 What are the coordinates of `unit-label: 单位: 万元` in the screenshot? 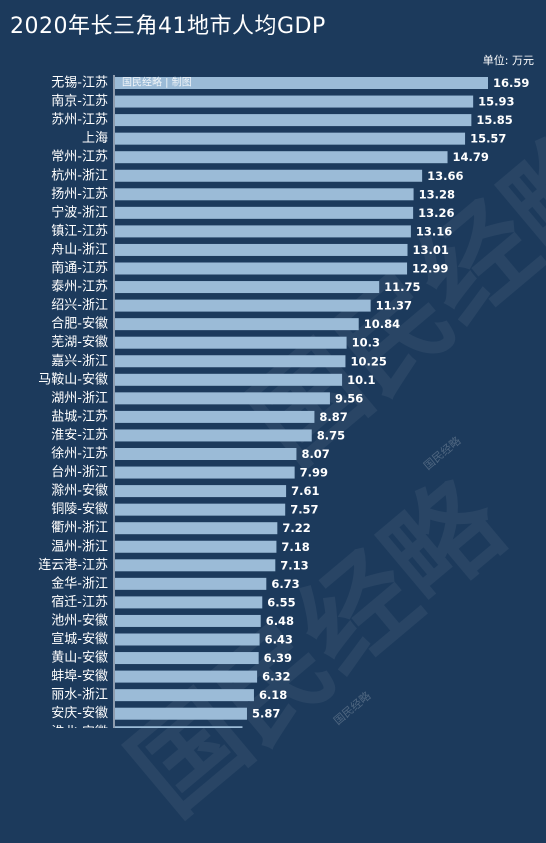 It's located at (508, 60).